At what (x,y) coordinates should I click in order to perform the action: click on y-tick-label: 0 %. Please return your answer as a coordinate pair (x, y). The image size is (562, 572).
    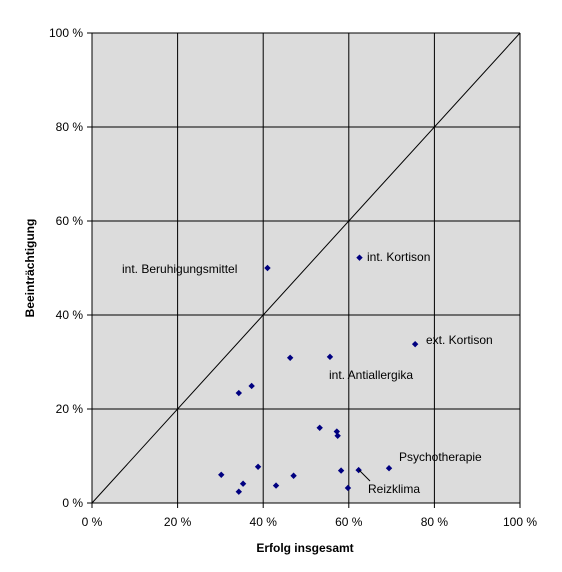
    Looking at the image, I should click on (72, 503).